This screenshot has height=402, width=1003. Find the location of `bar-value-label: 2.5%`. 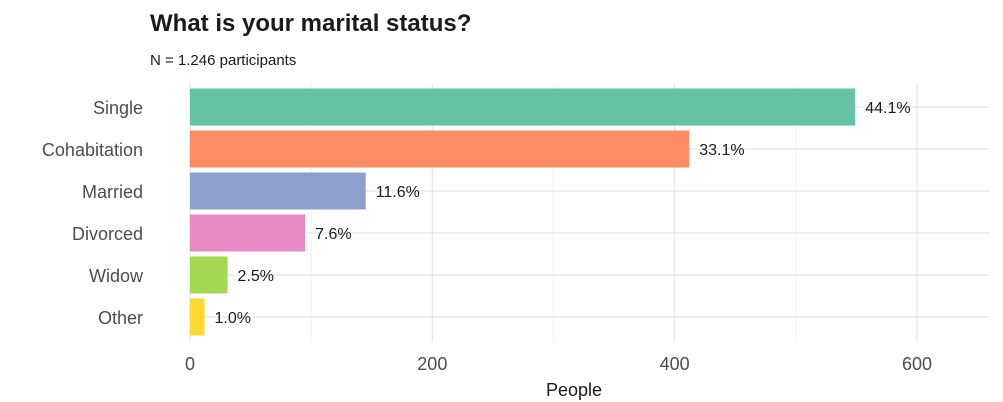

bar-value-label: 2.5% is located at coordinates (256, 276).